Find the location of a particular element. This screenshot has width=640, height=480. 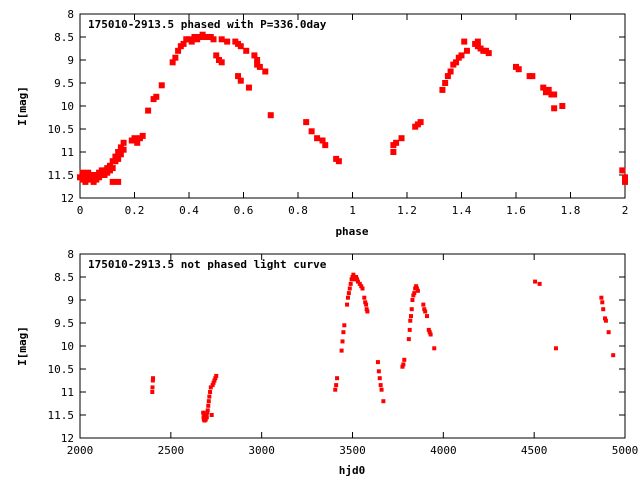

x-tick-label: 0.6 is located at coordinates (244, 210).